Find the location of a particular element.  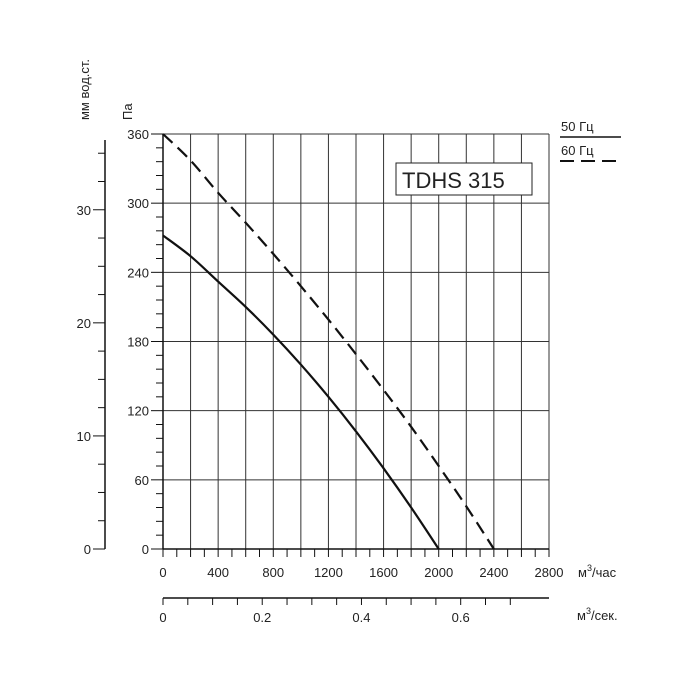

flow-hourly-tick-label: 800 is located at coordinates (273, 572).